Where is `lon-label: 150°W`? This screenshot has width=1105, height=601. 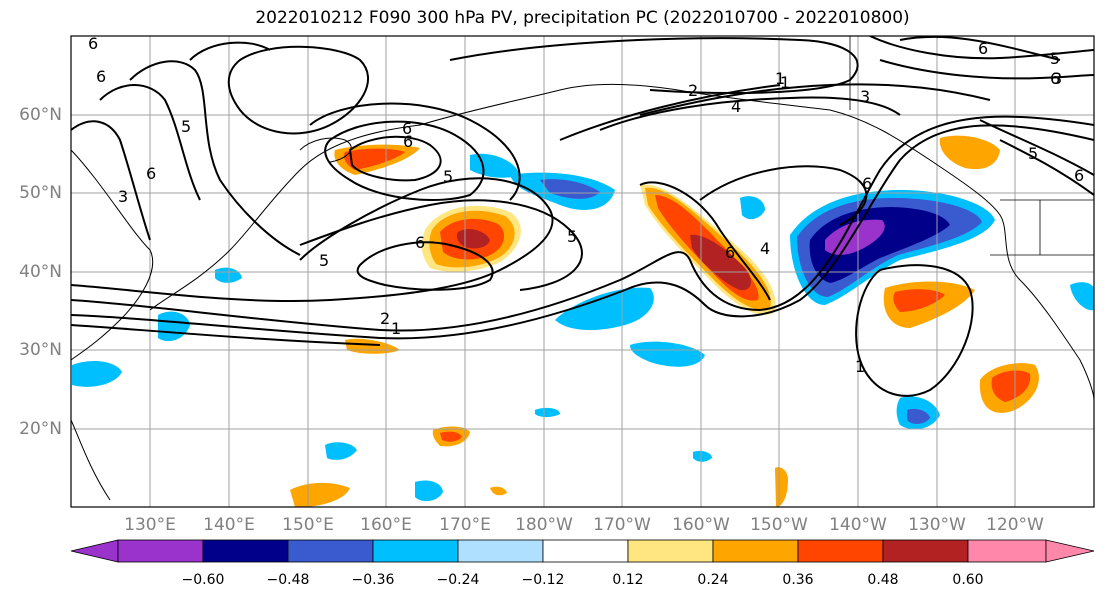 lon-label: 150°W is located at coordinates (779, 525).